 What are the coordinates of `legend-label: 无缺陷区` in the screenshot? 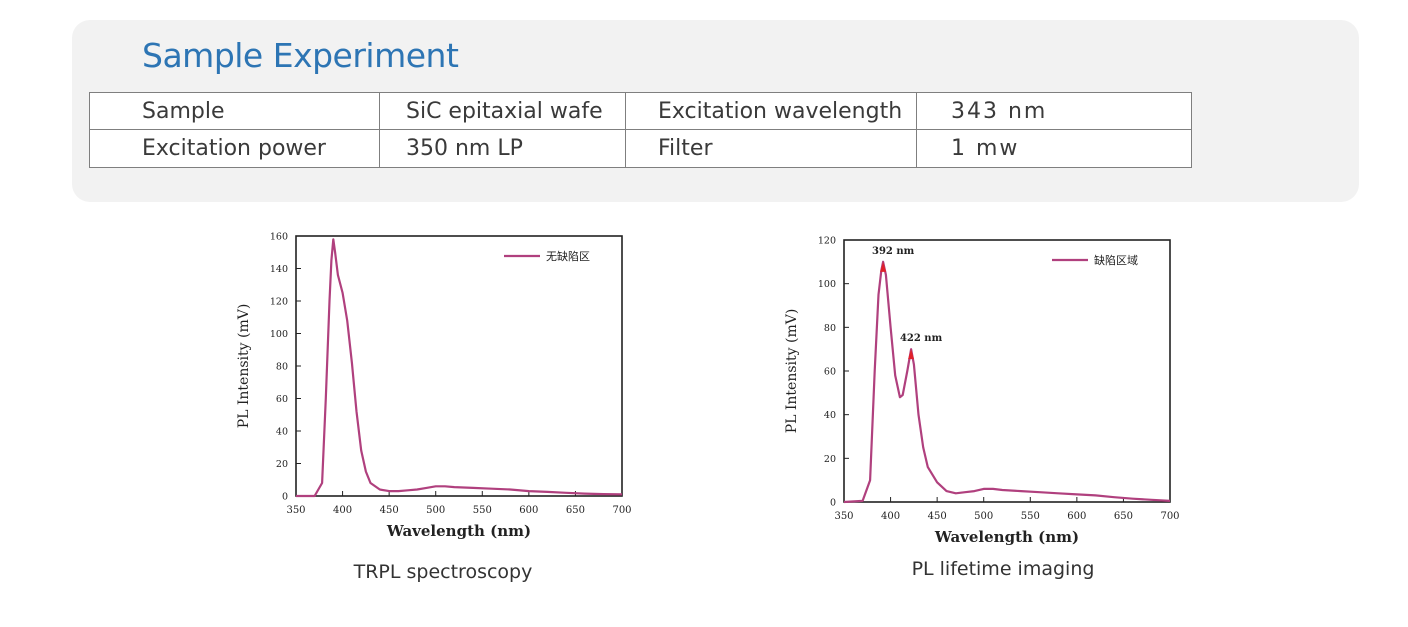 It's located at (568, 256).